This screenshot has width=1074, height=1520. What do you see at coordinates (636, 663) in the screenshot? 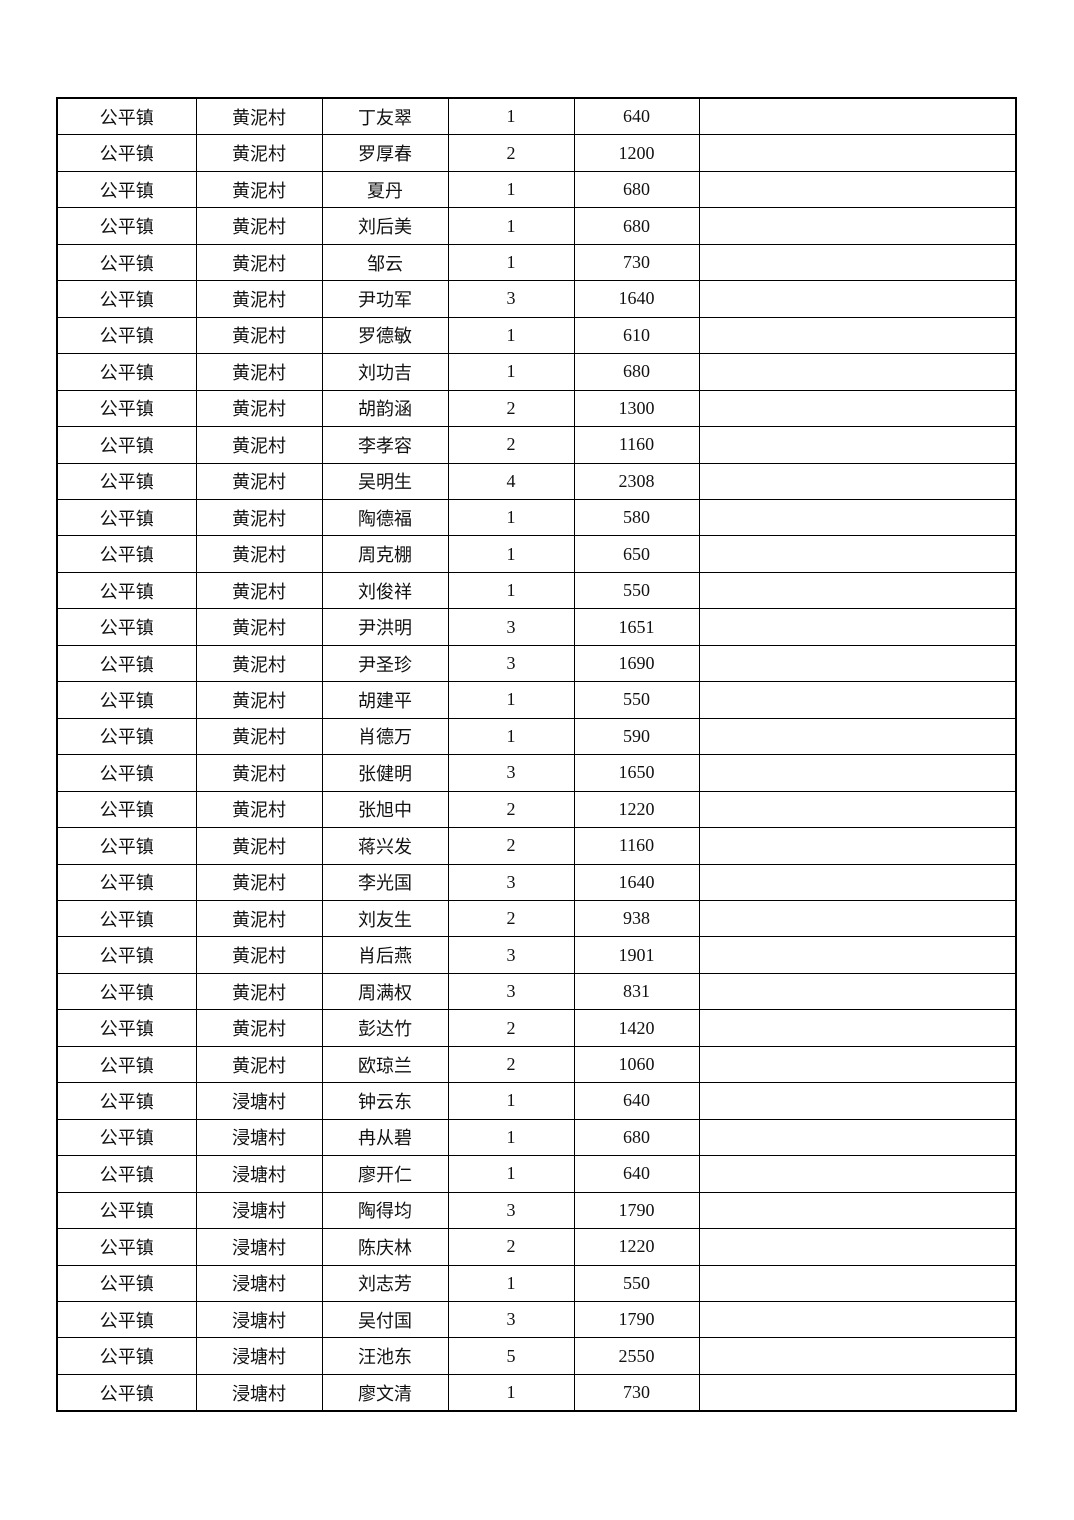
I see `amount-cell: 1690` at bounding box center [636, 663].